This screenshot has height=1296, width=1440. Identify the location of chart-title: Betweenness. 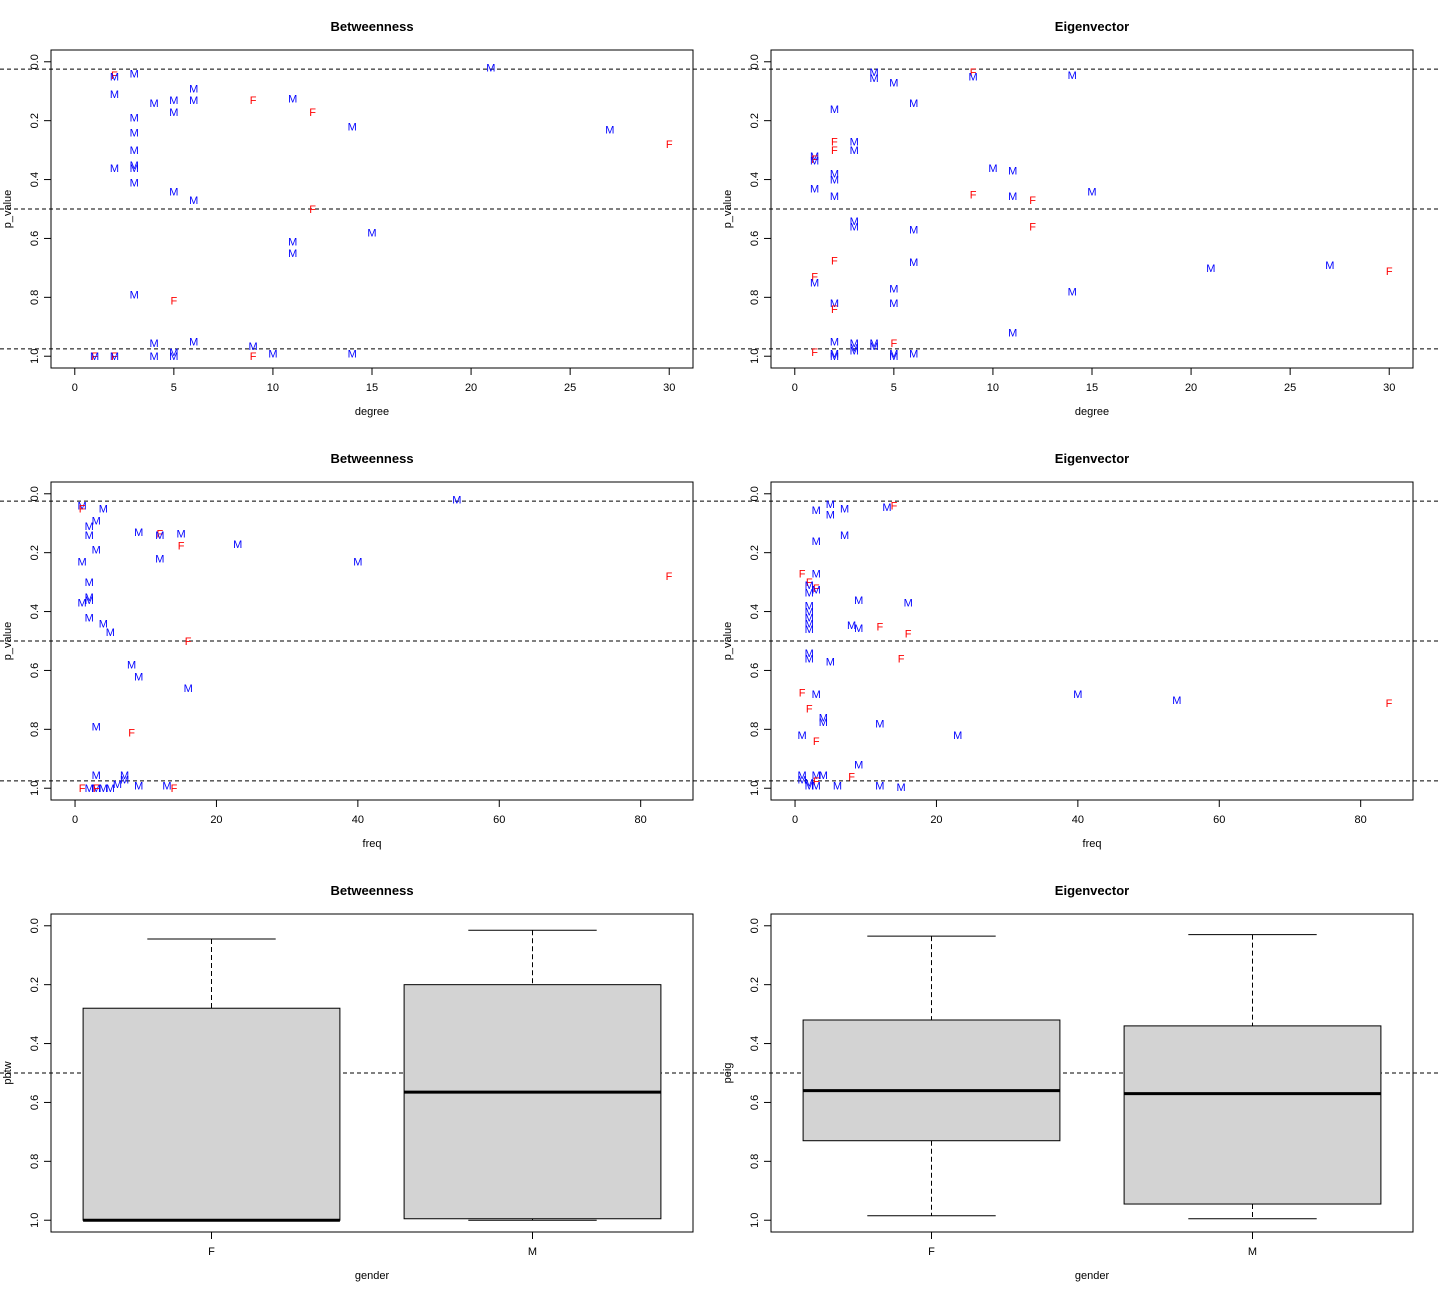
(371, 890).